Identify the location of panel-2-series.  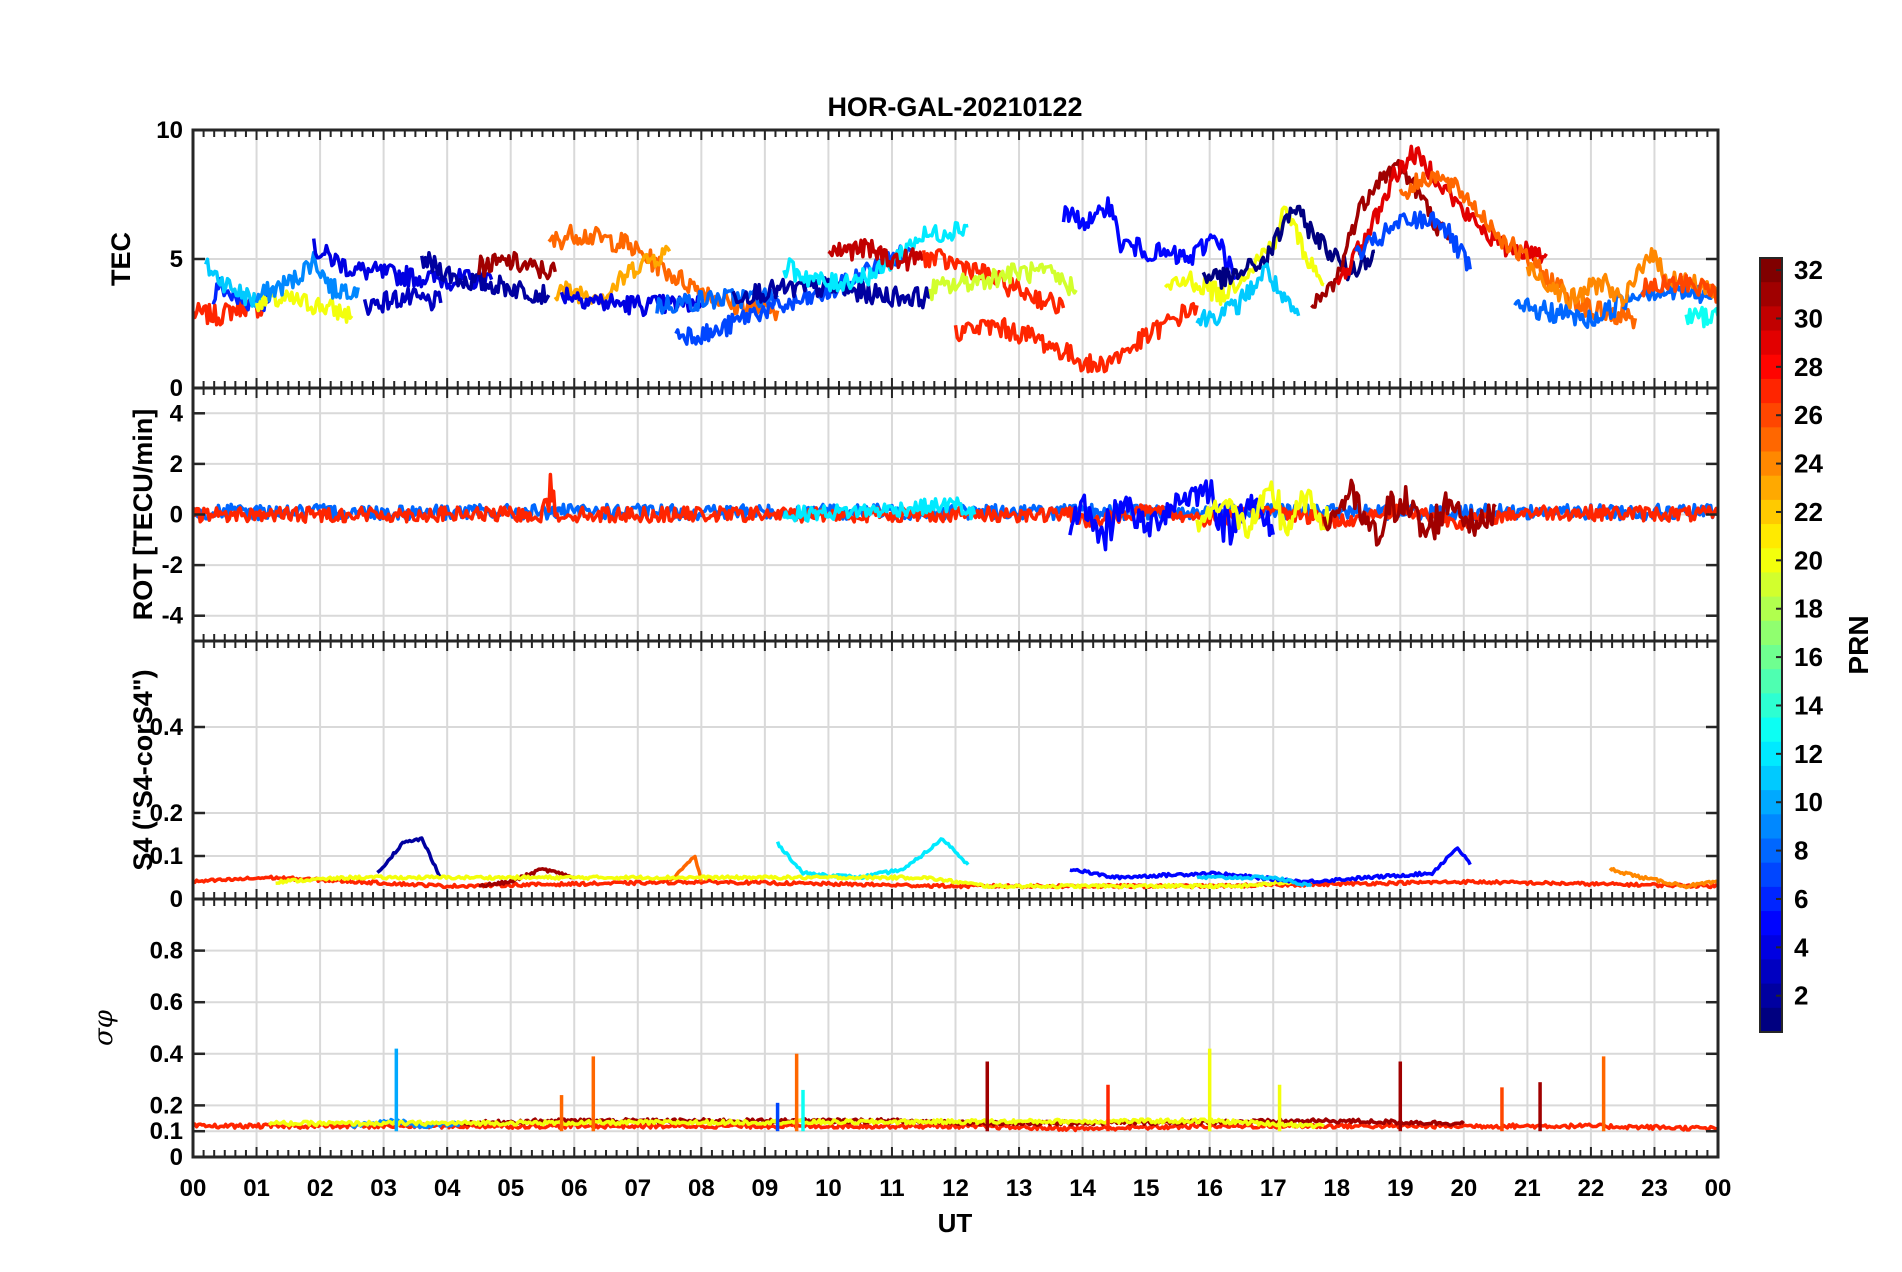
(955, 863).